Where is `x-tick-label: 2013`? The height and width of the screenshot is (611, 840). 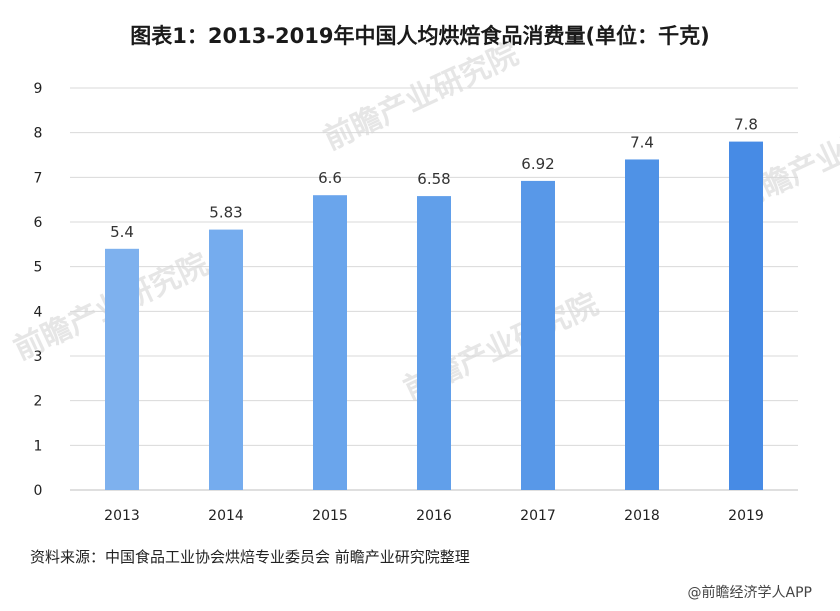
x-tick-label: 2013 is located at coordinates (122, 516).